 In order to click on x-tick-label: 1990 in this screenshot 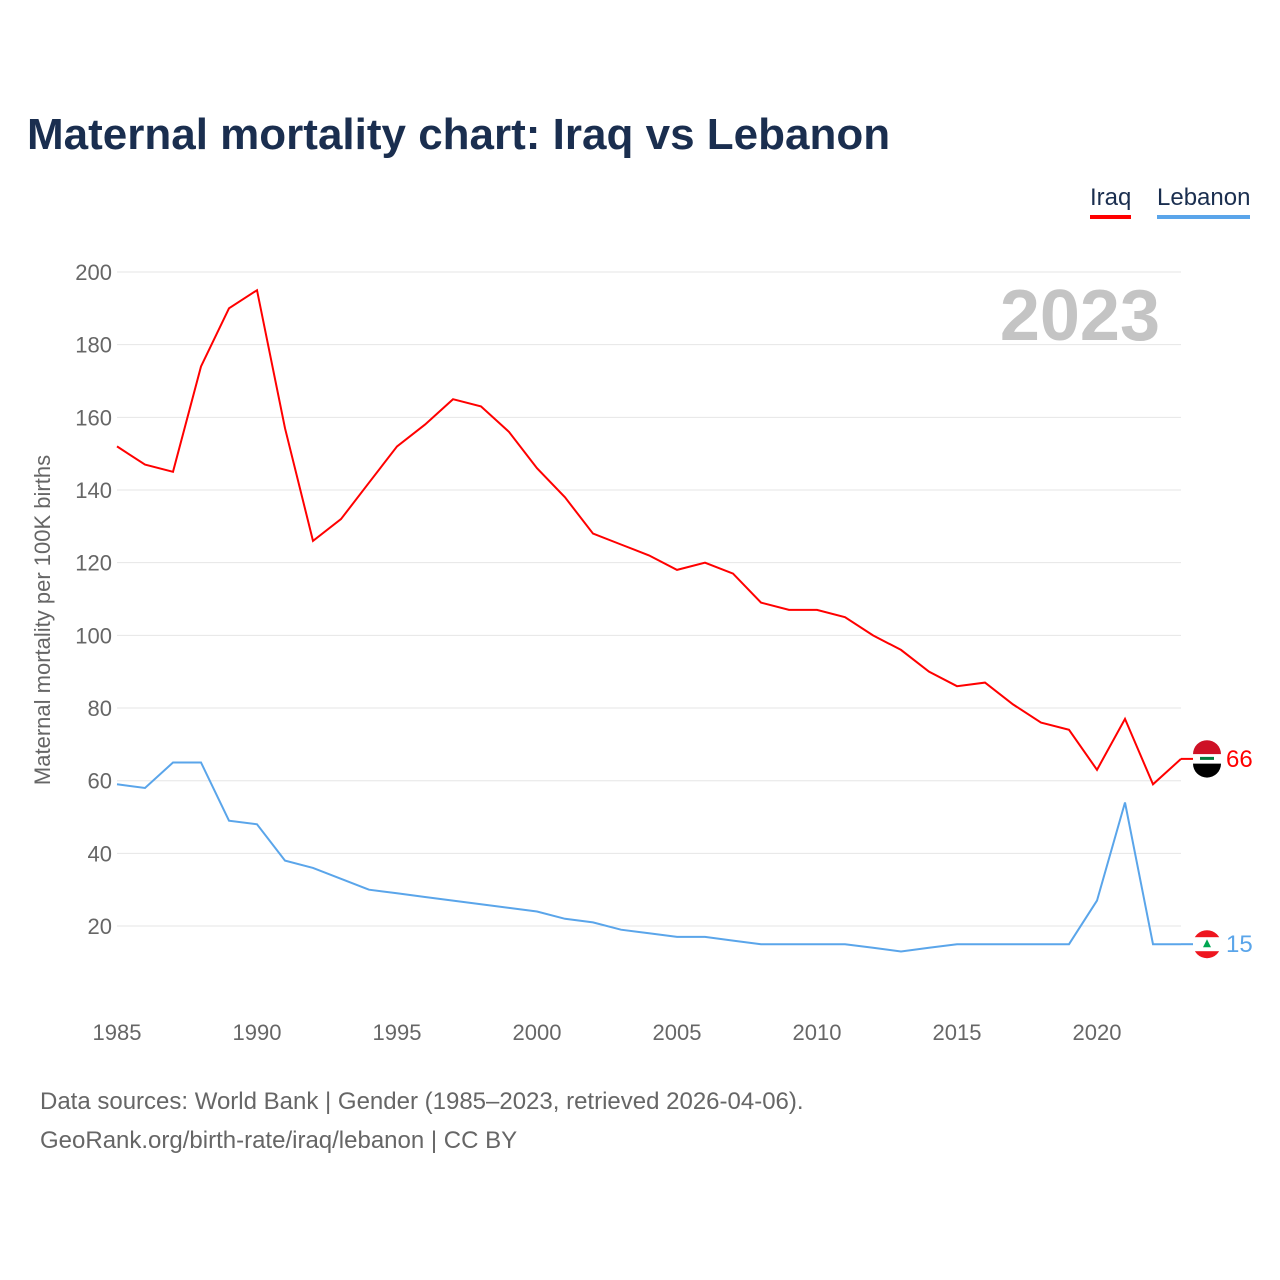, I will do `click(257, 1032)`.